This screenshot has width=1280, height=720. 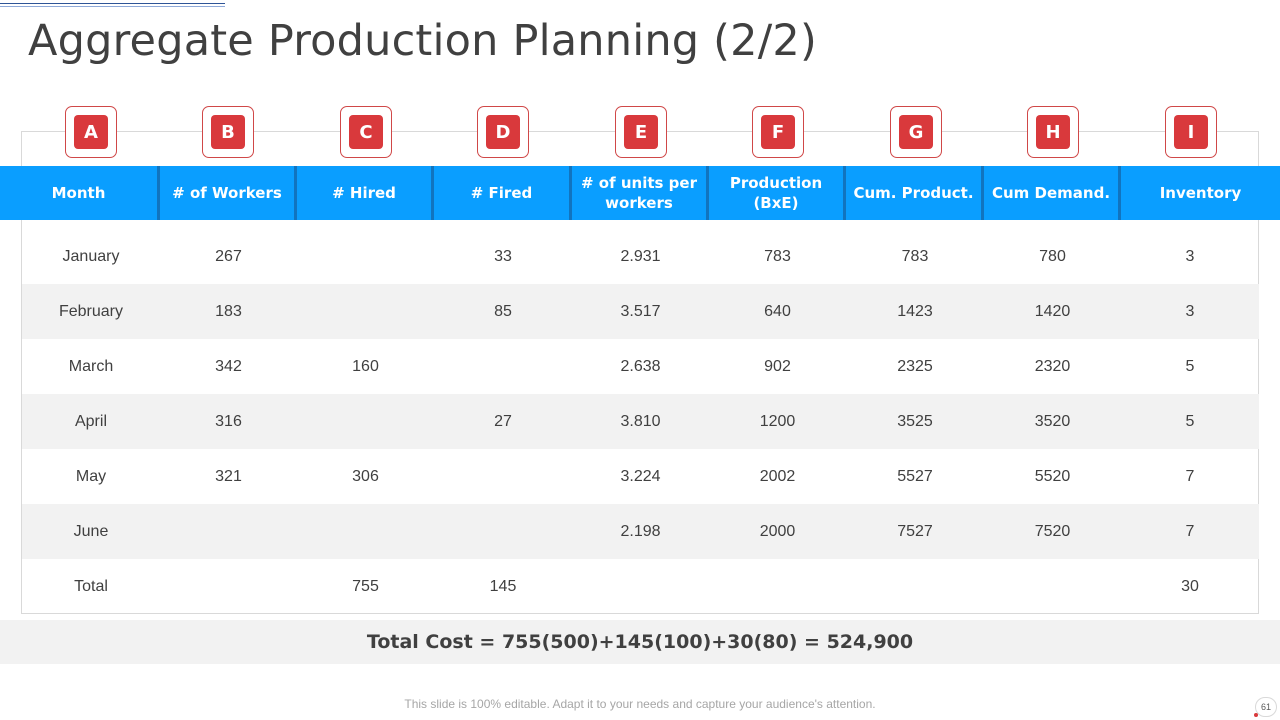 I want to click on column-letter-label: E, so click(x=641, y=132).